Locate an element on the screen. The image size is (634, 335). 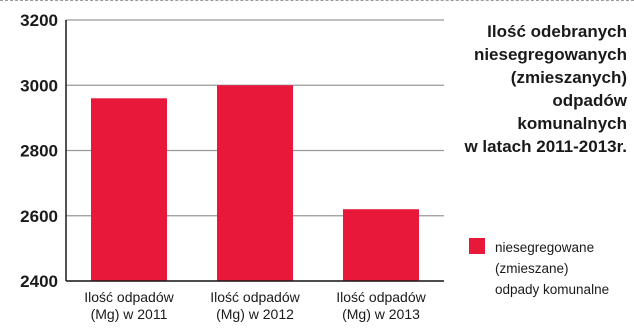
chart-title-line: (zmieszanych) is located at coordinates (569, 77).